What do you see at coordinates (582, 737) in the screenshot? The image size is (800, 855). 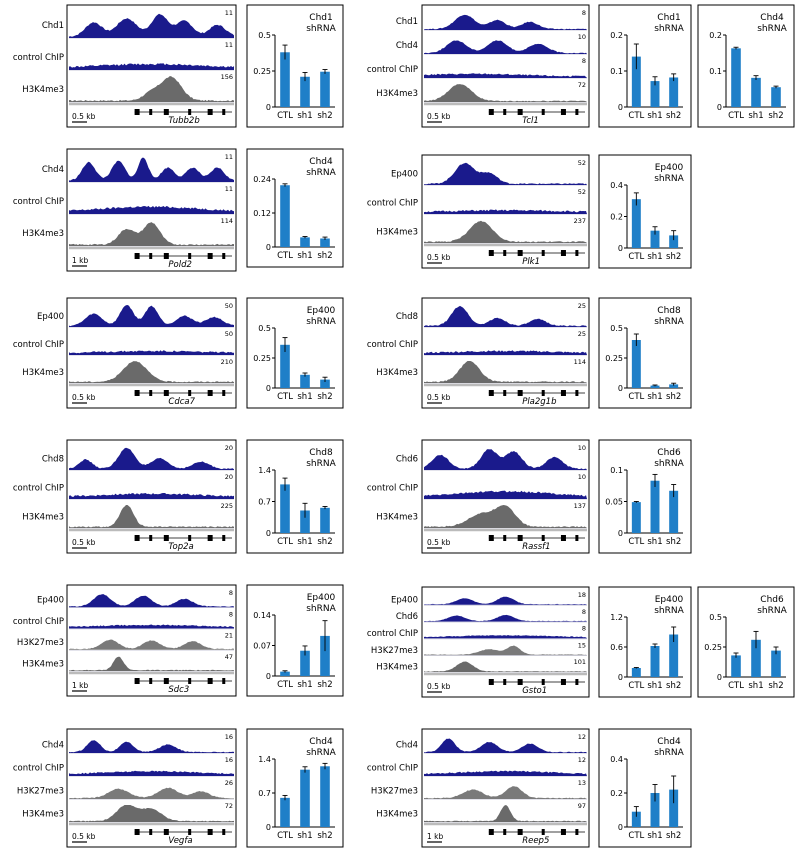 I see `track-max-value: 12` at bounding box center [582, 737].